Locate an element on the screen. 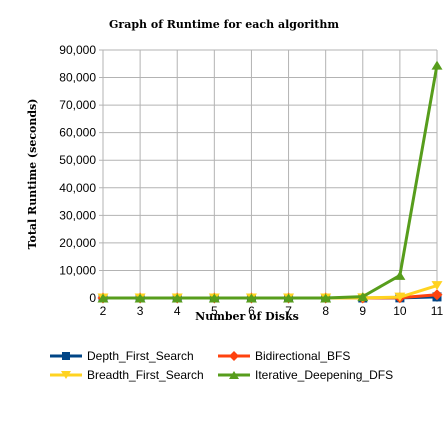  x-axis-ticks: 2 3 4 5 6 7 8 9 10 11 is located at coordinates (272, 311).